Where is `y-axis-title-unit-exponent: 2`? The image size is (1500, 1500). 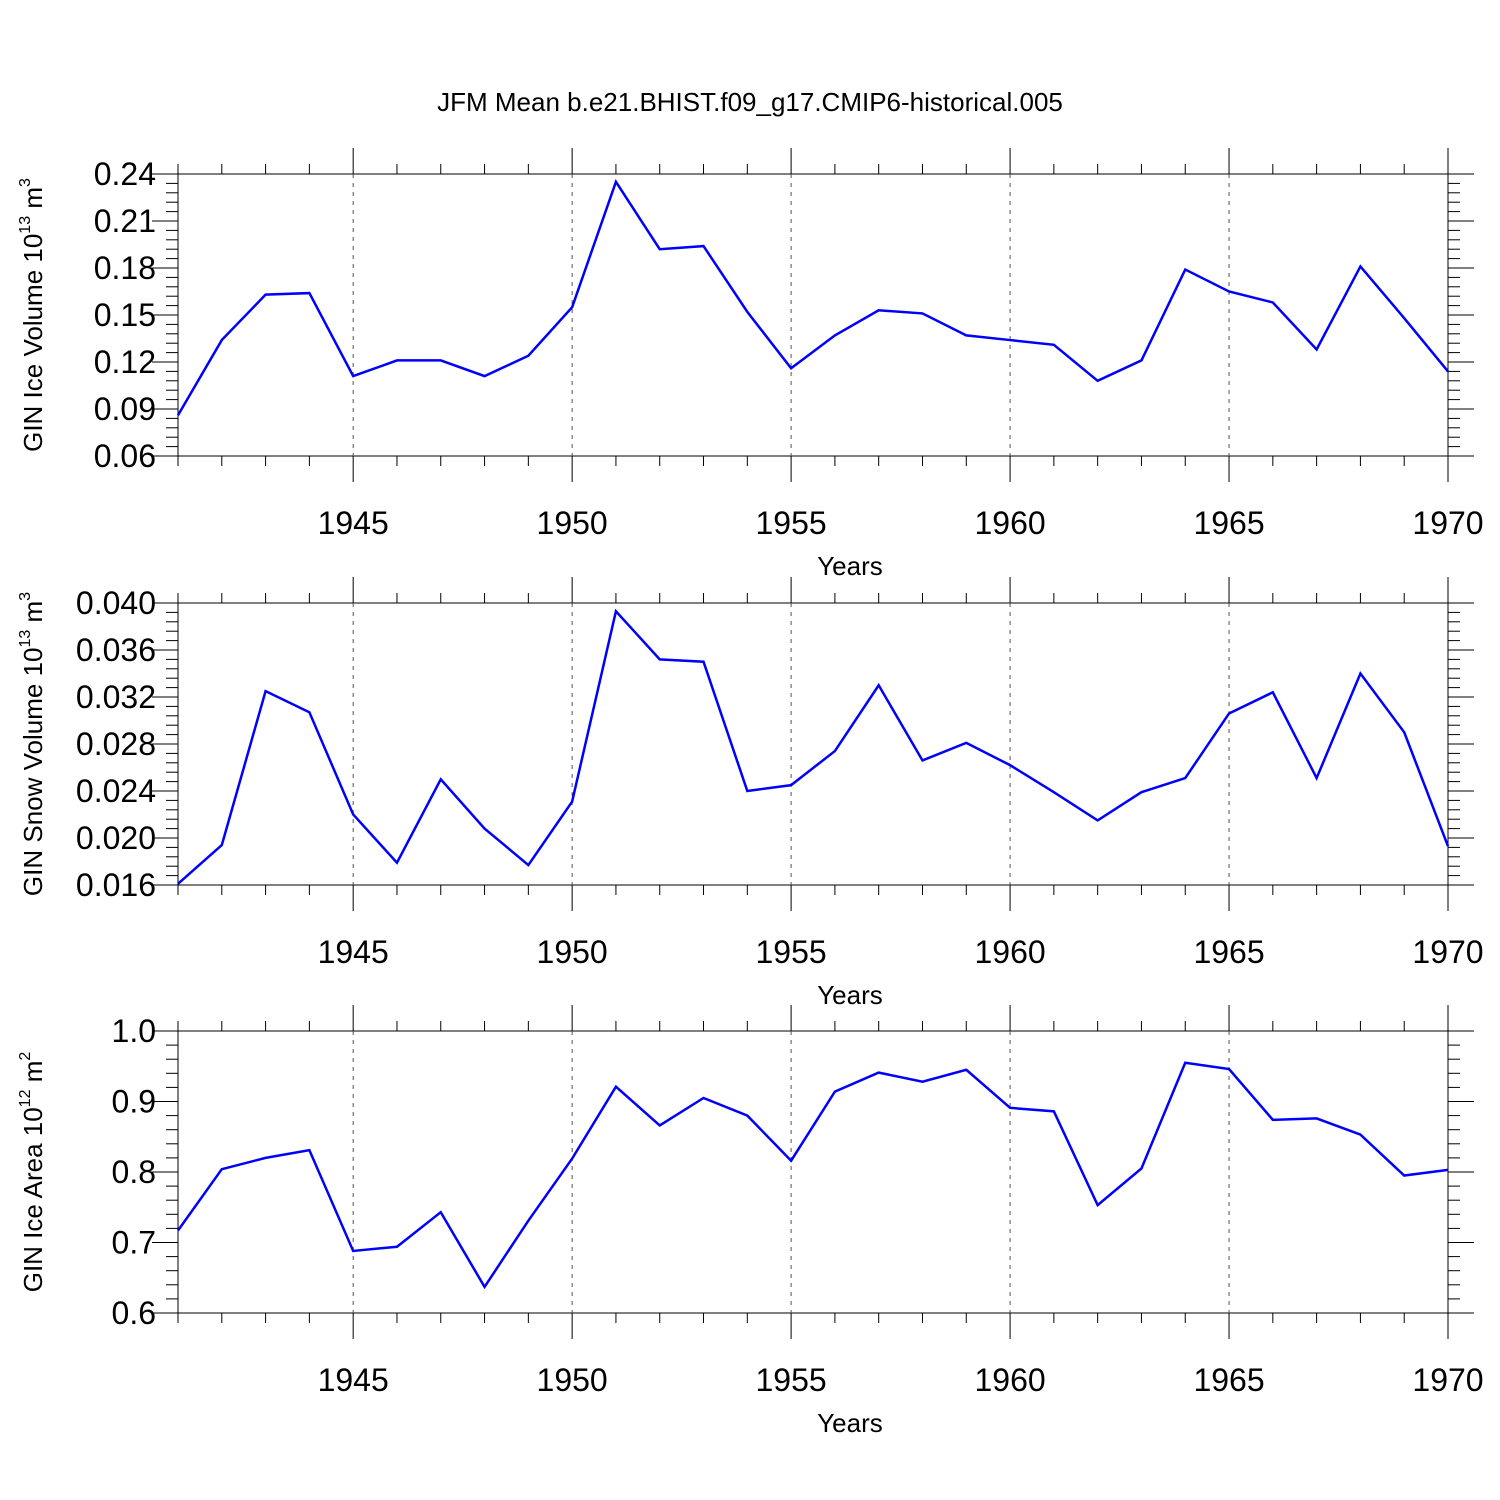 y-axis-title-unit-exponent: 2 is located at coordinates (25, 1056).